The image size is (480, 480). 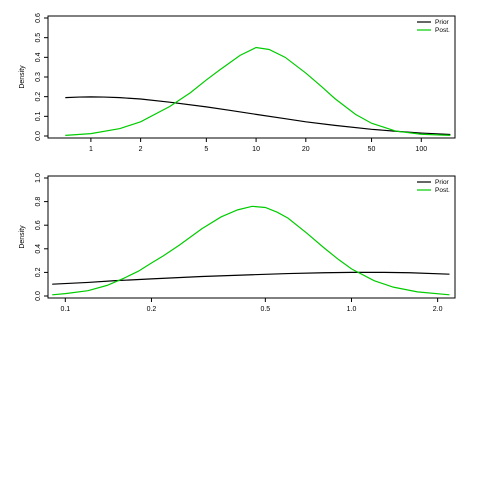 I want to click on x-tick-label: 10, so click(x=256, y=149).